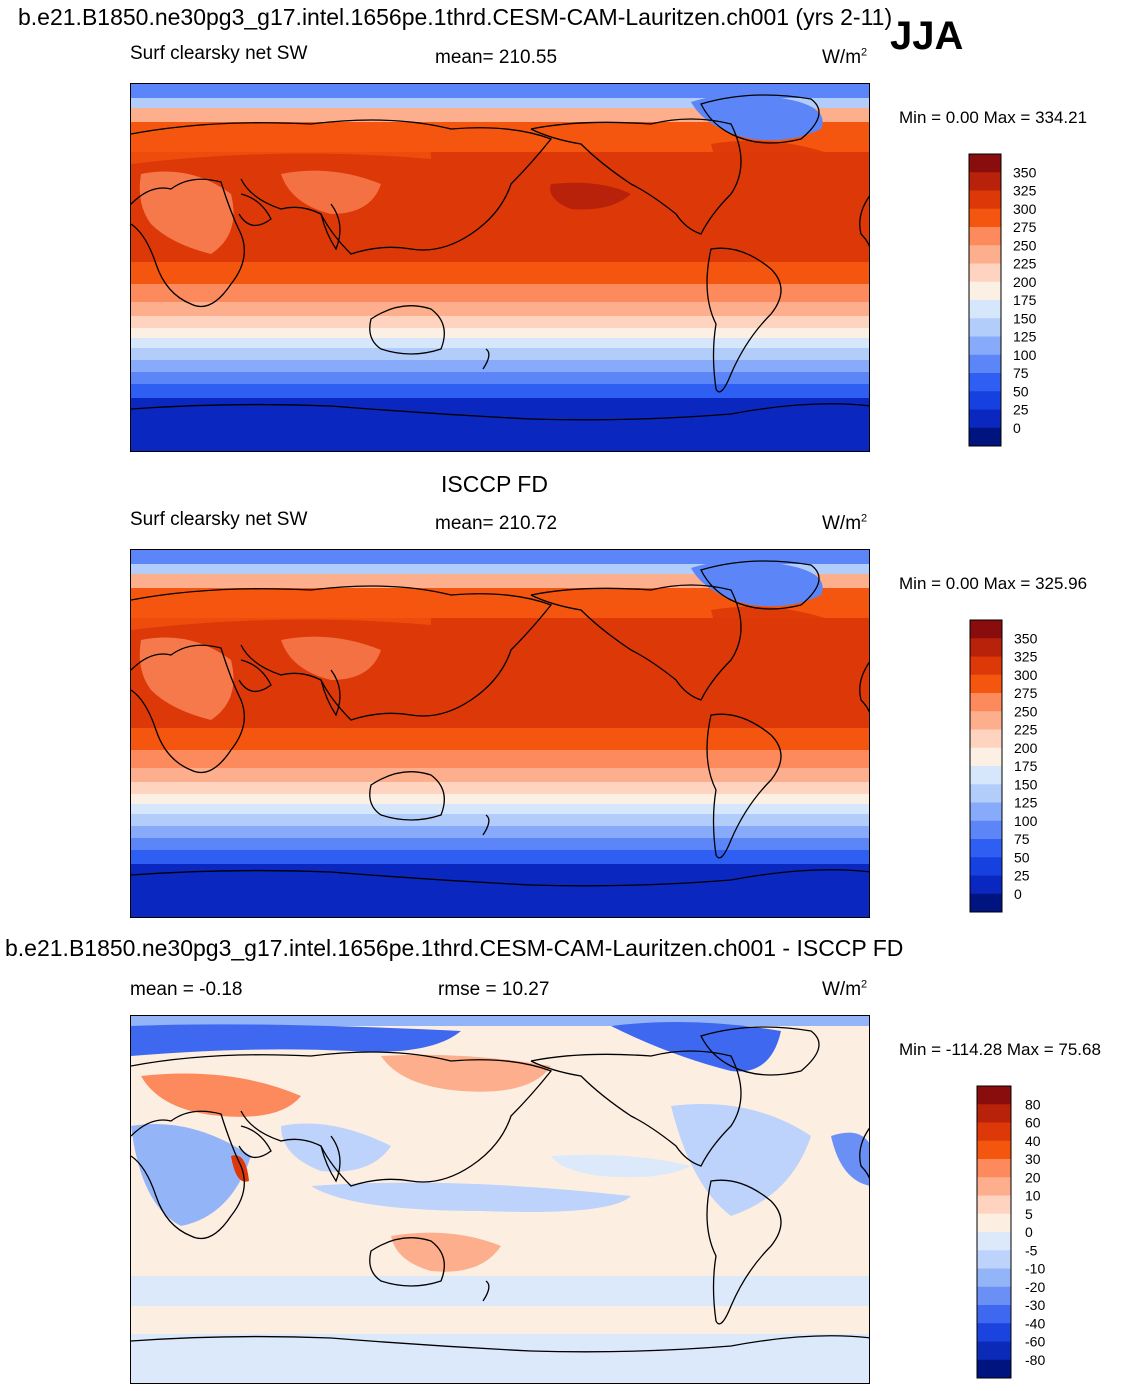 The image size is (1127, 1391). I want to click on colorbar-tick-label: 125, so click(1025, 337).